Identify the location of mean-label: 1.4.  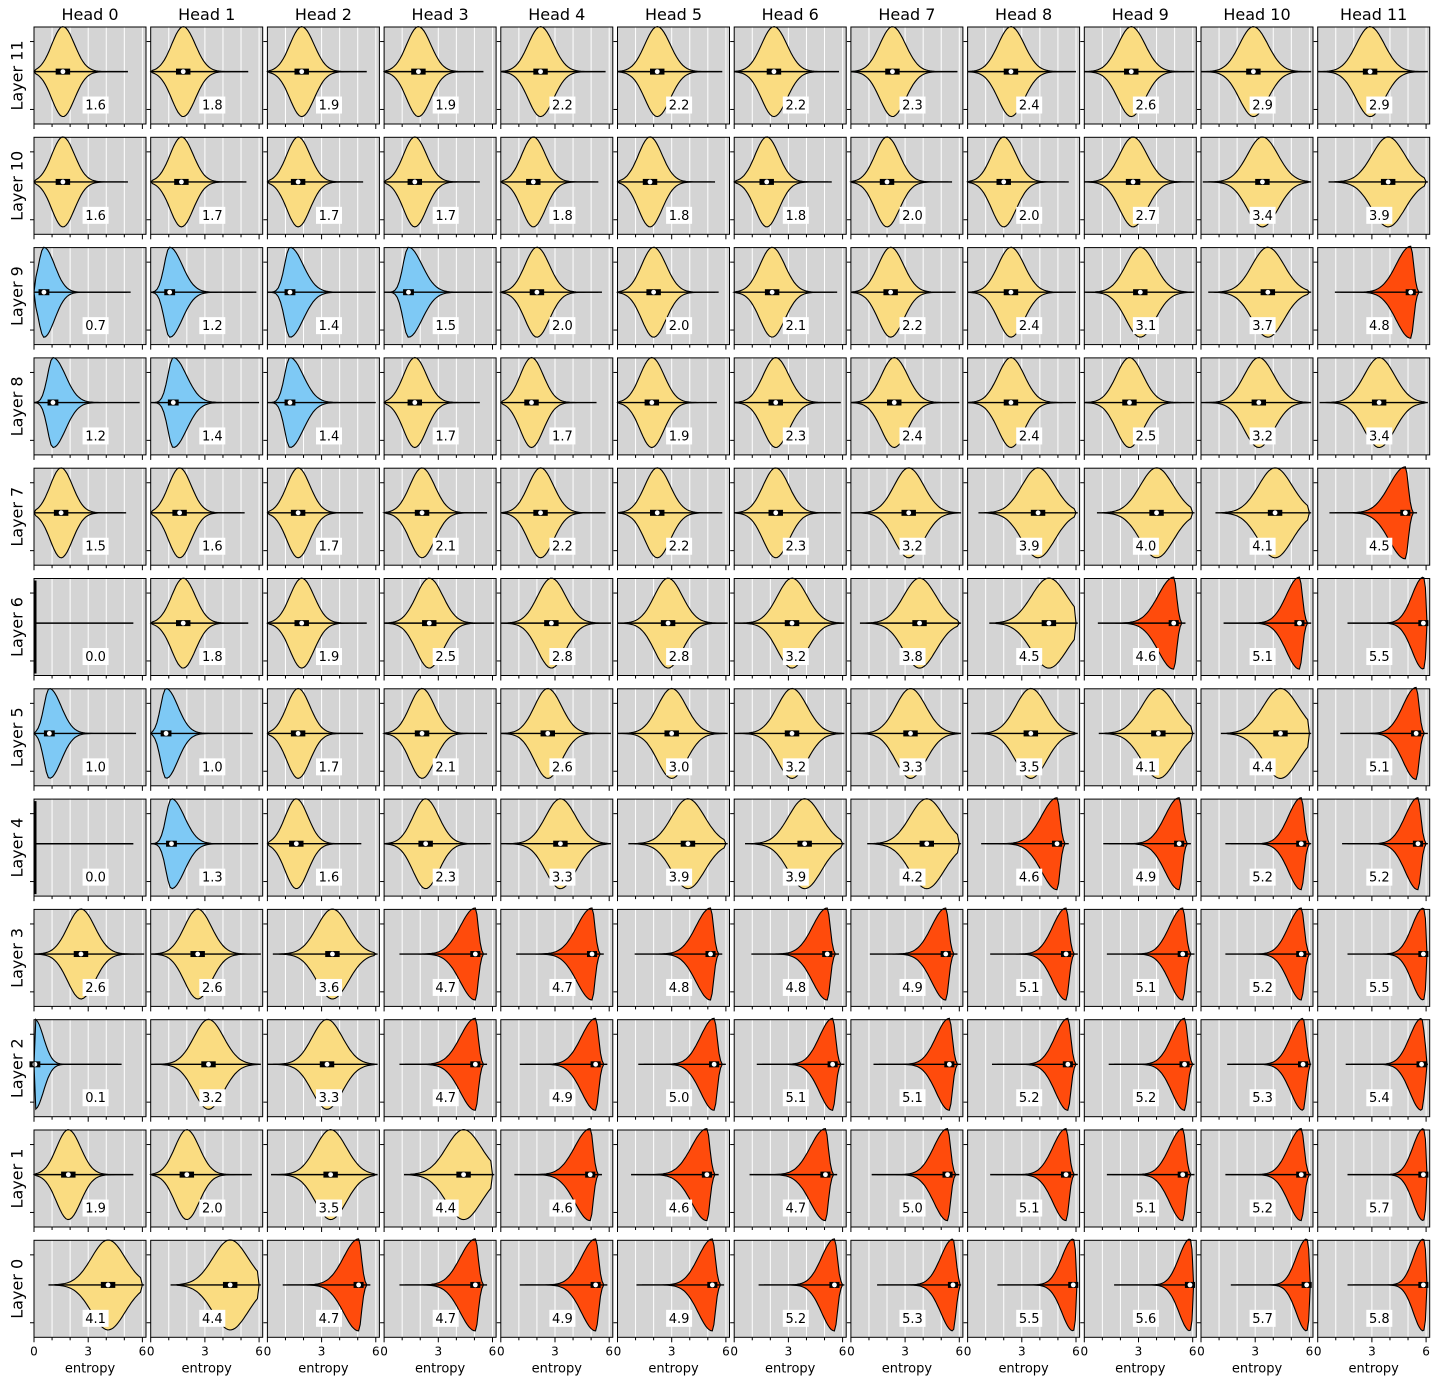
(329, 436).